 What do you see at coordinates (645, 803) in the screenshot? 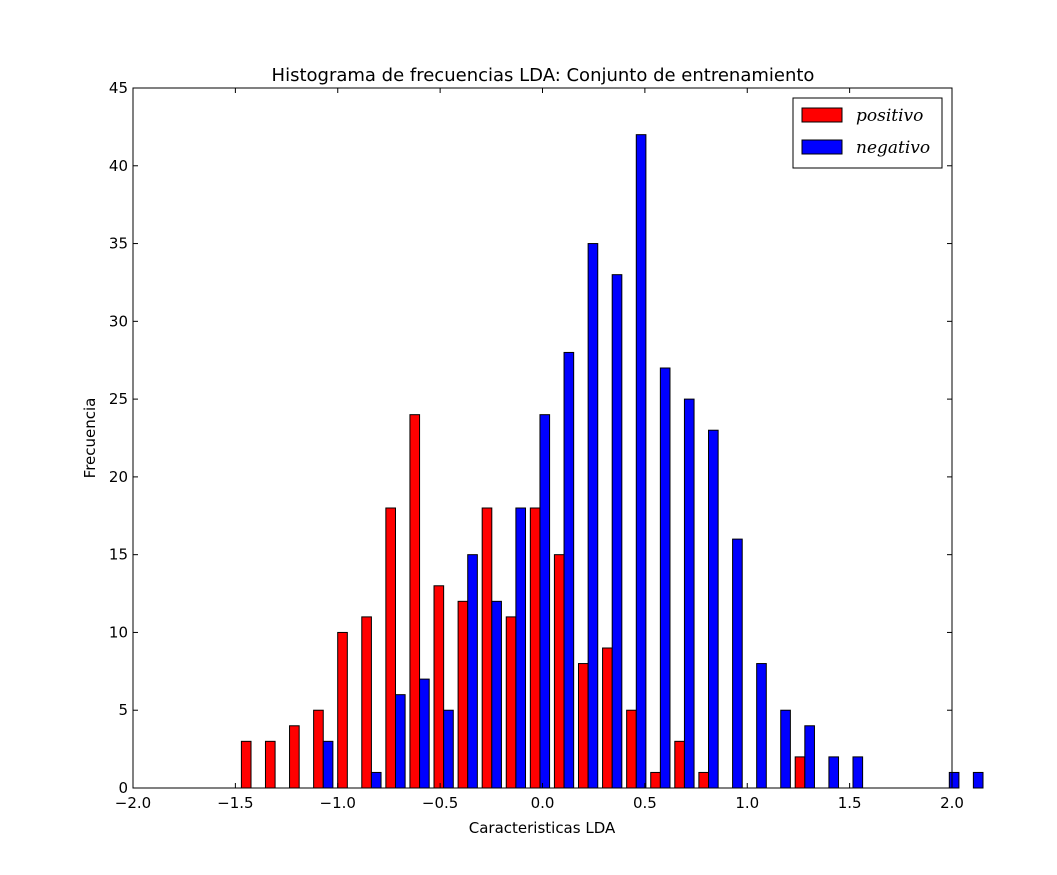
I see `x-tick-label: 0.5` at bounding box center [645, 803].